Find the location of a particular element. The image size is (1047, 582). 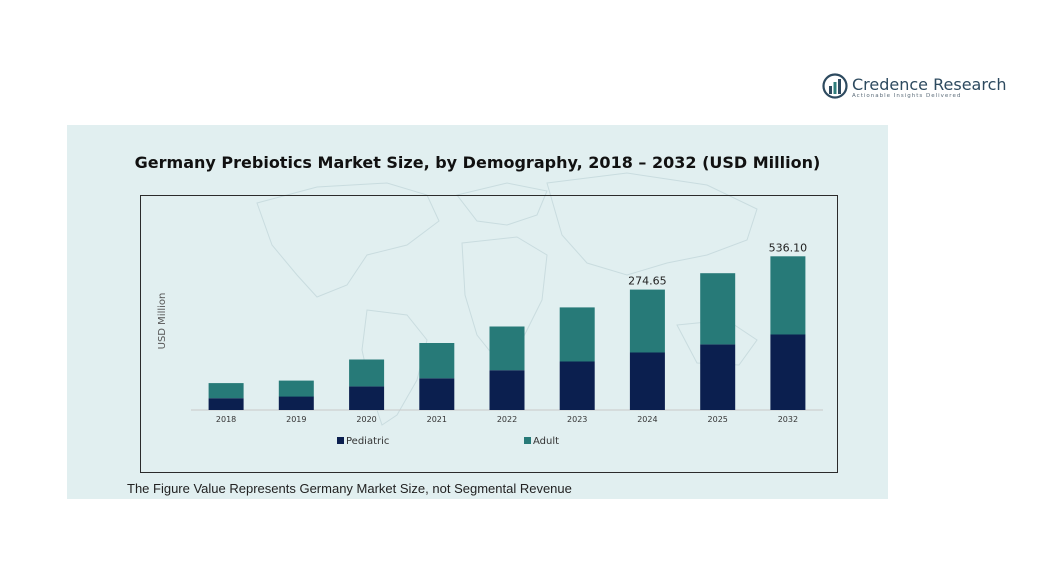

bar-pediatric-2025 is located at coordinates (718, 377).